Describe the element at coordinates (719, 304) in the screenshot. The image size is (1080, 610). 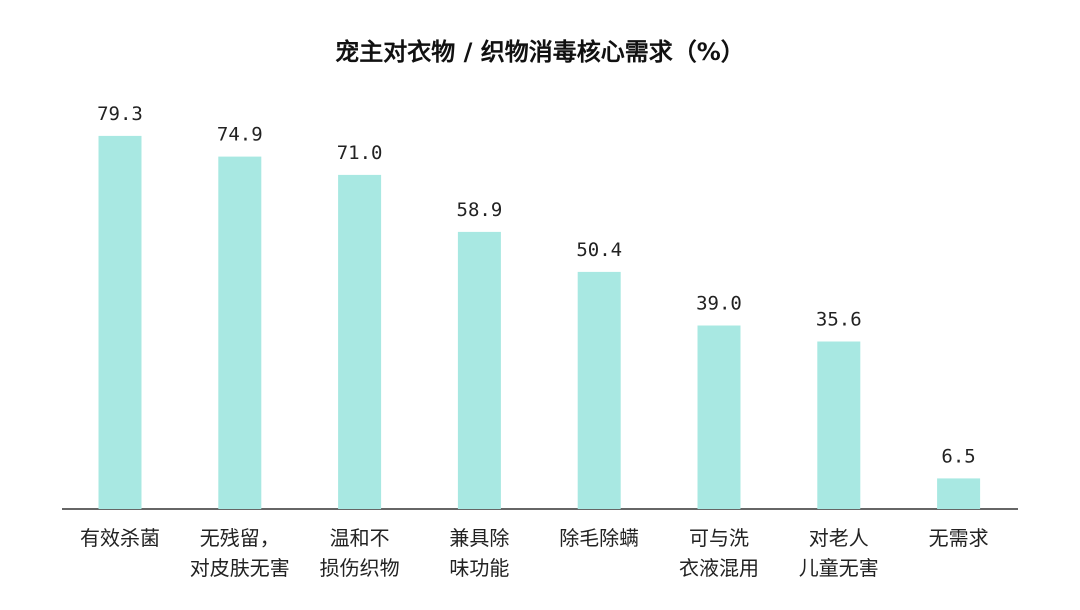
I see `value-label-6: 39.0` at that location.